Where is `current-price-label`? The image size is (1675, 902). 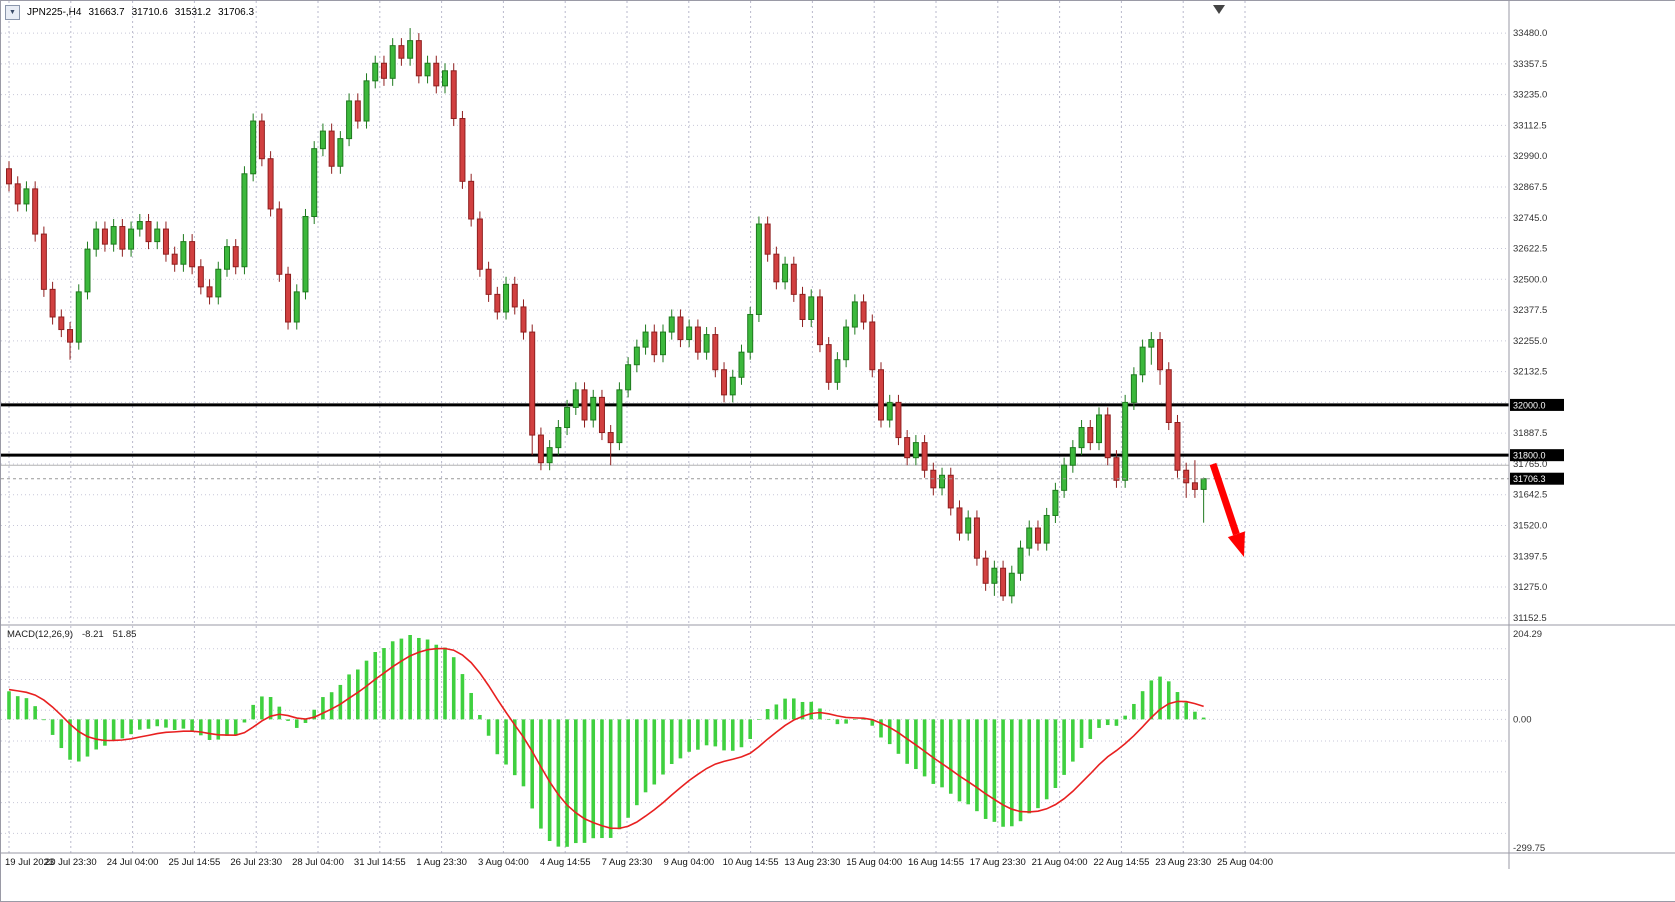
current-price-label is located at coordinates (1537, 478).